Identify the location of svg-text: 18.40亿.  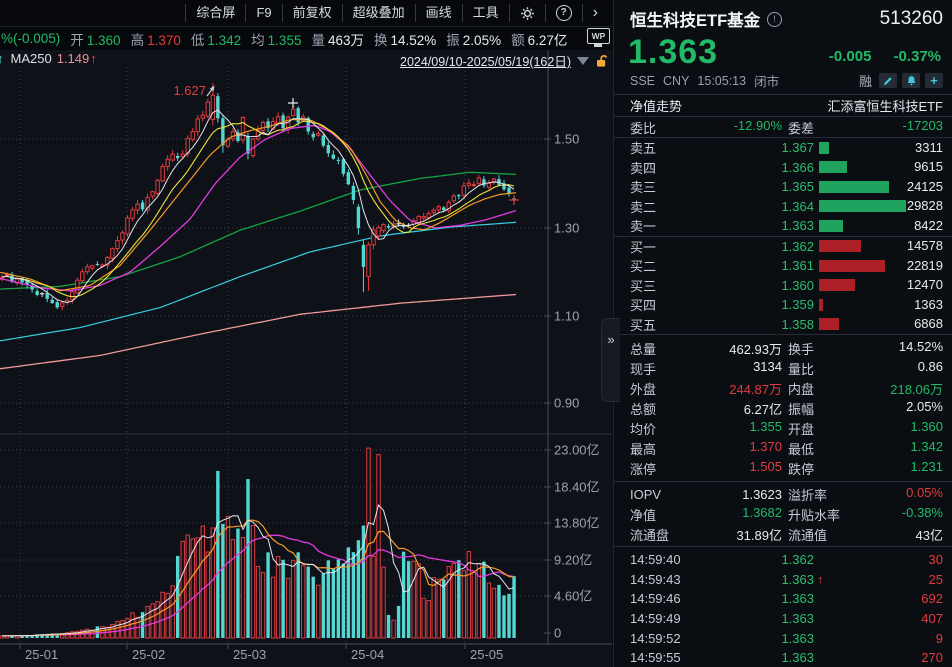
(577, 487).